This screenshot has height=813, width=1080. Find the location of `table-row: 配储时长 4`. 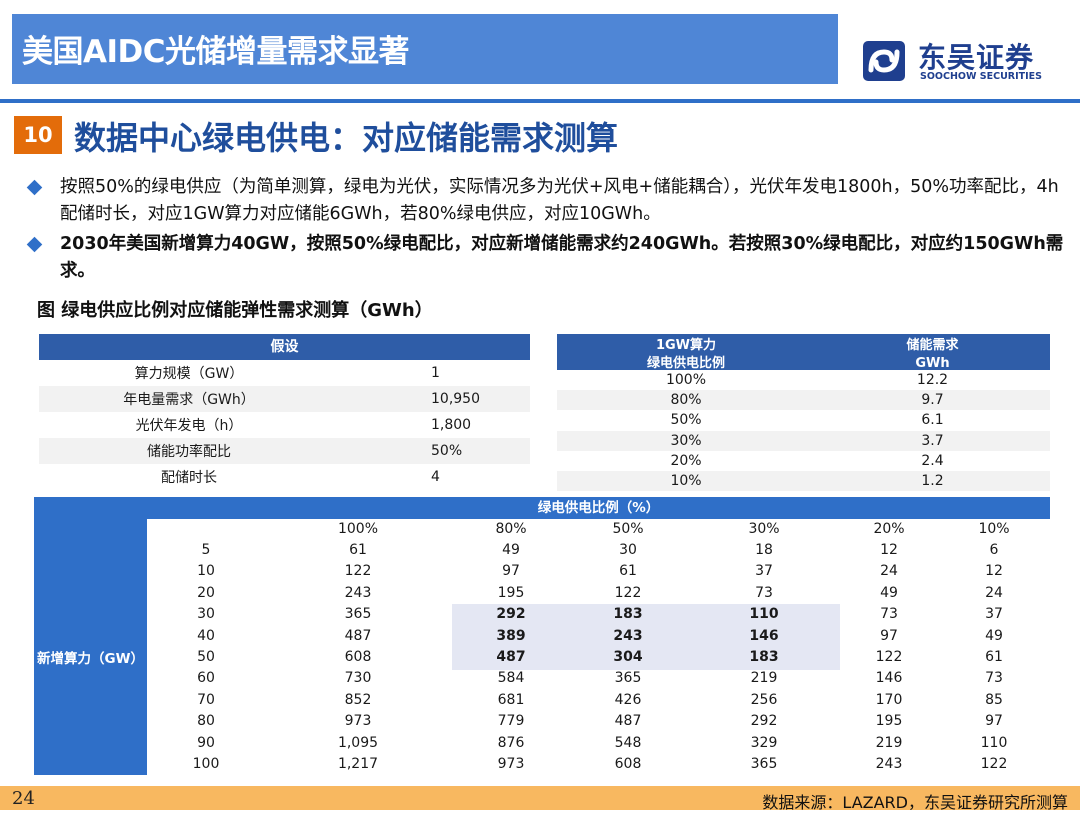

table-row: 配储时长 4 is located at coordinates (284, 477).